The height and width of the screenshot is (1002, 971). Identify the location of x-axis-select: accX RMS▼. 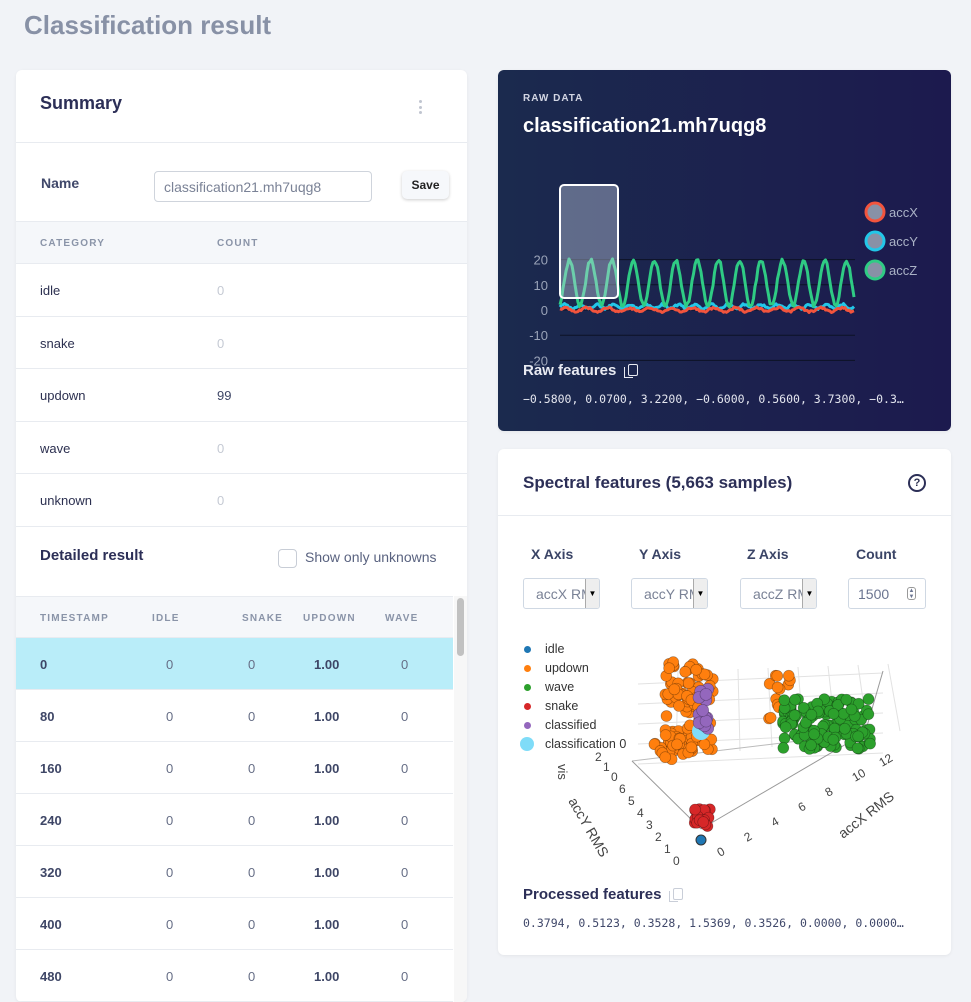
(561, 593).